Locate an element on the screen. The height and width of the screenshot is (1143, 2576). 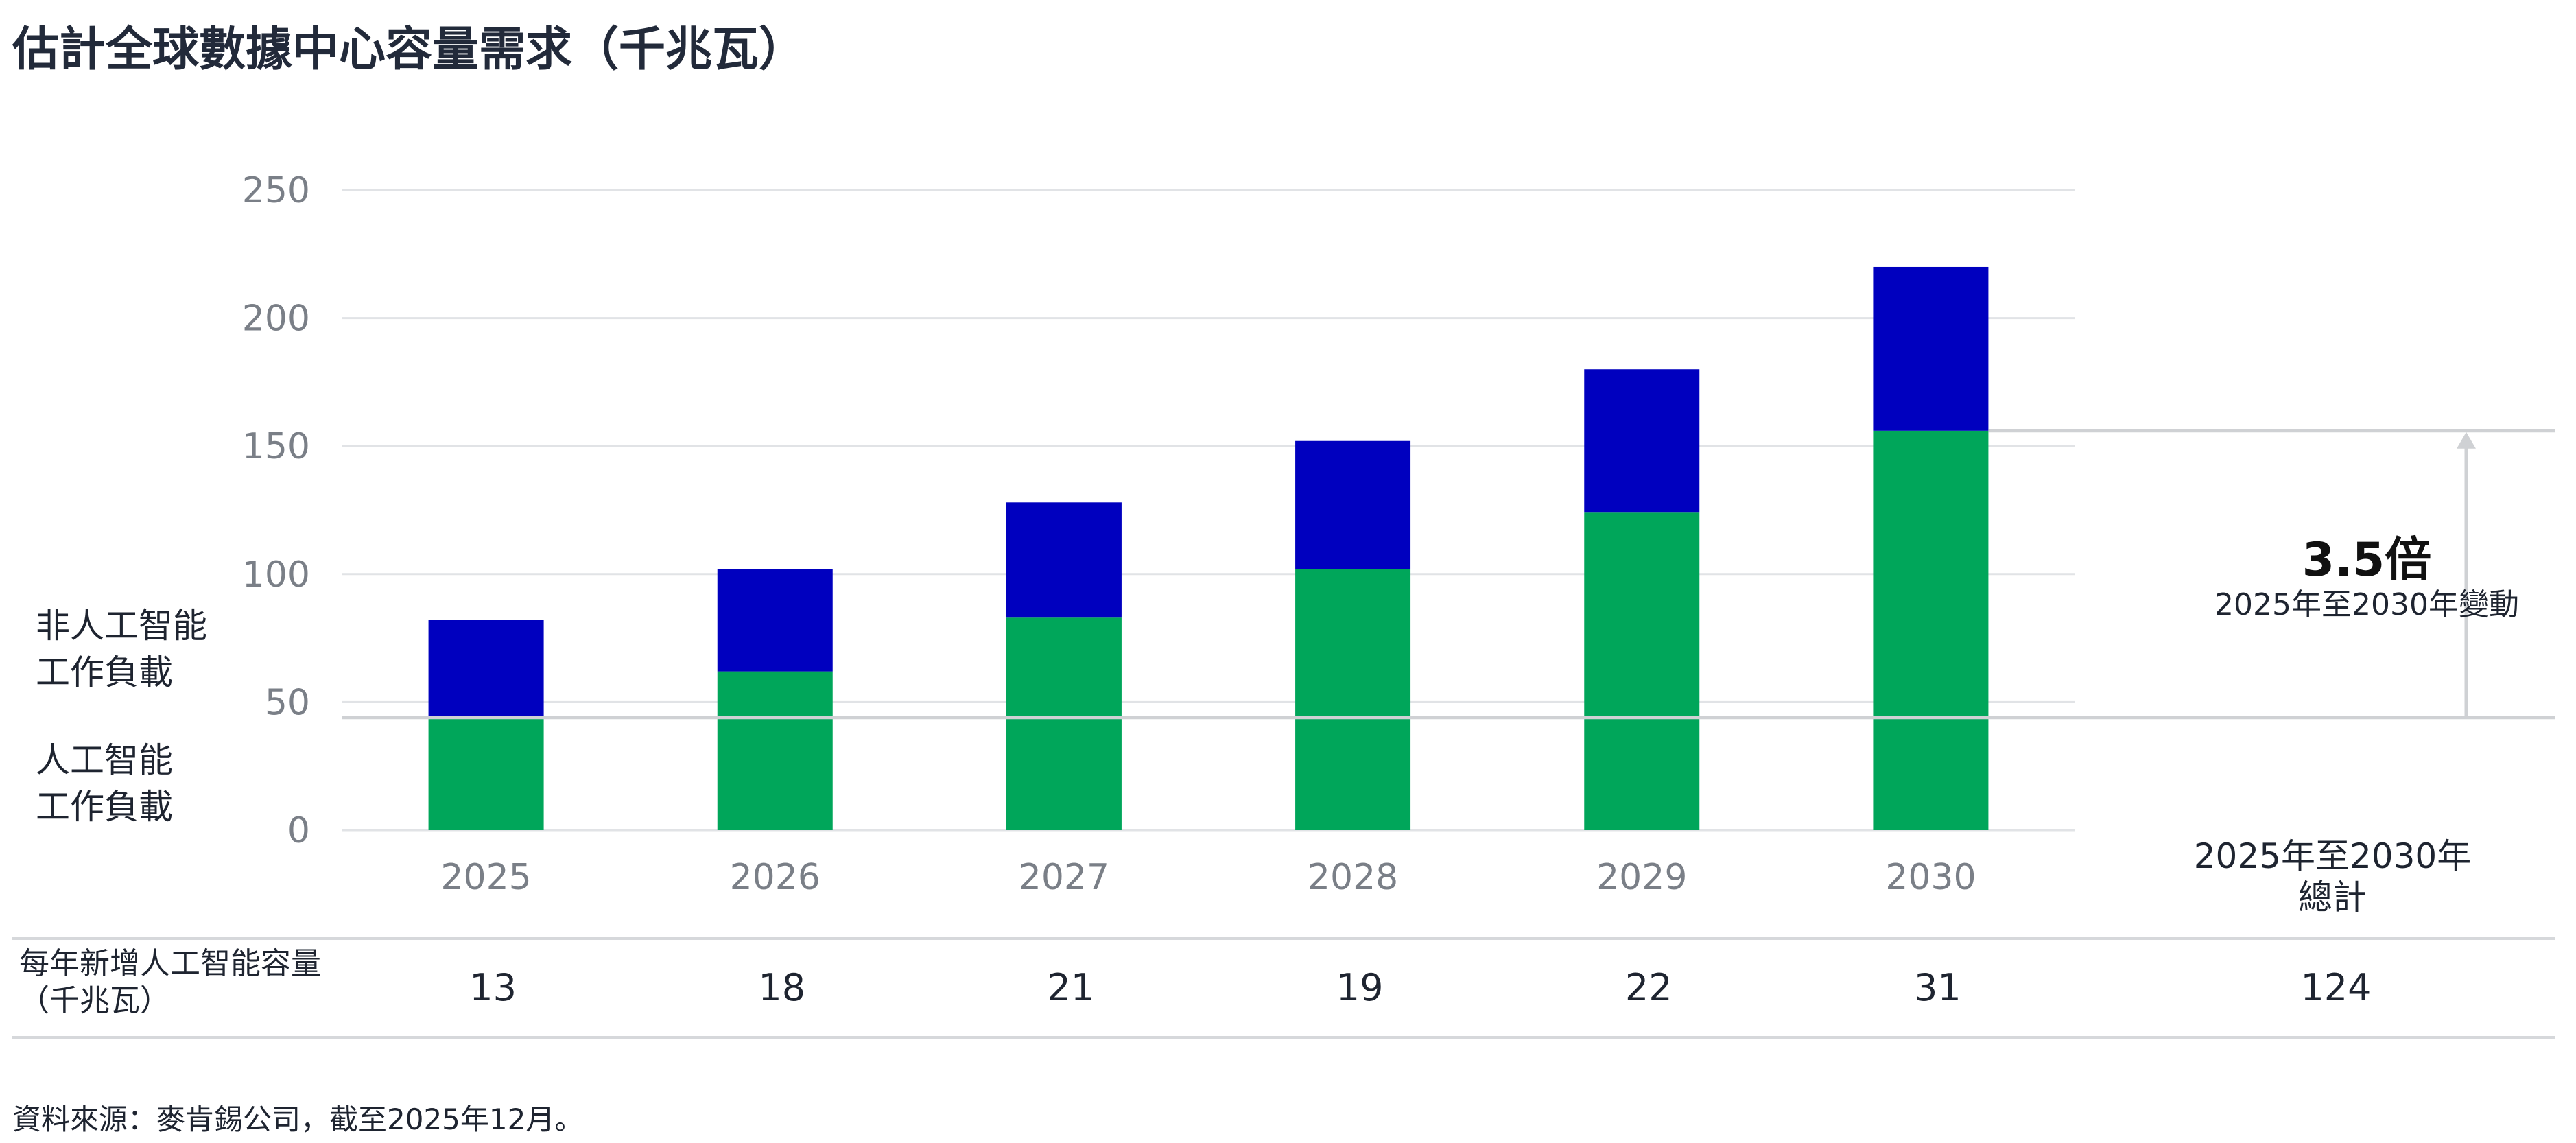
annual-ai-capacity-2027: 21 is located at coordinates (1071, 988).